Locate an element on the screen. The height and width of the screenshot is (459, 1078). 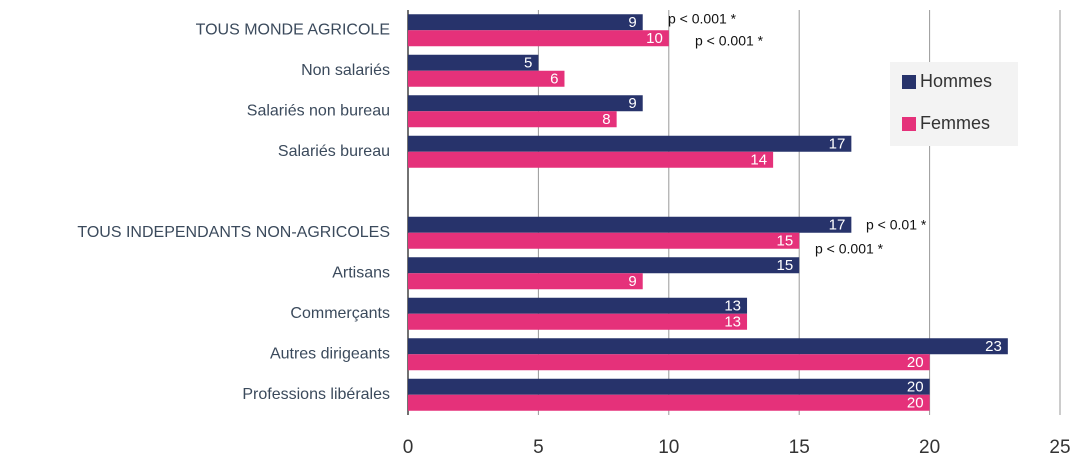
value-label: 14 is located at coordinates (758, 160).